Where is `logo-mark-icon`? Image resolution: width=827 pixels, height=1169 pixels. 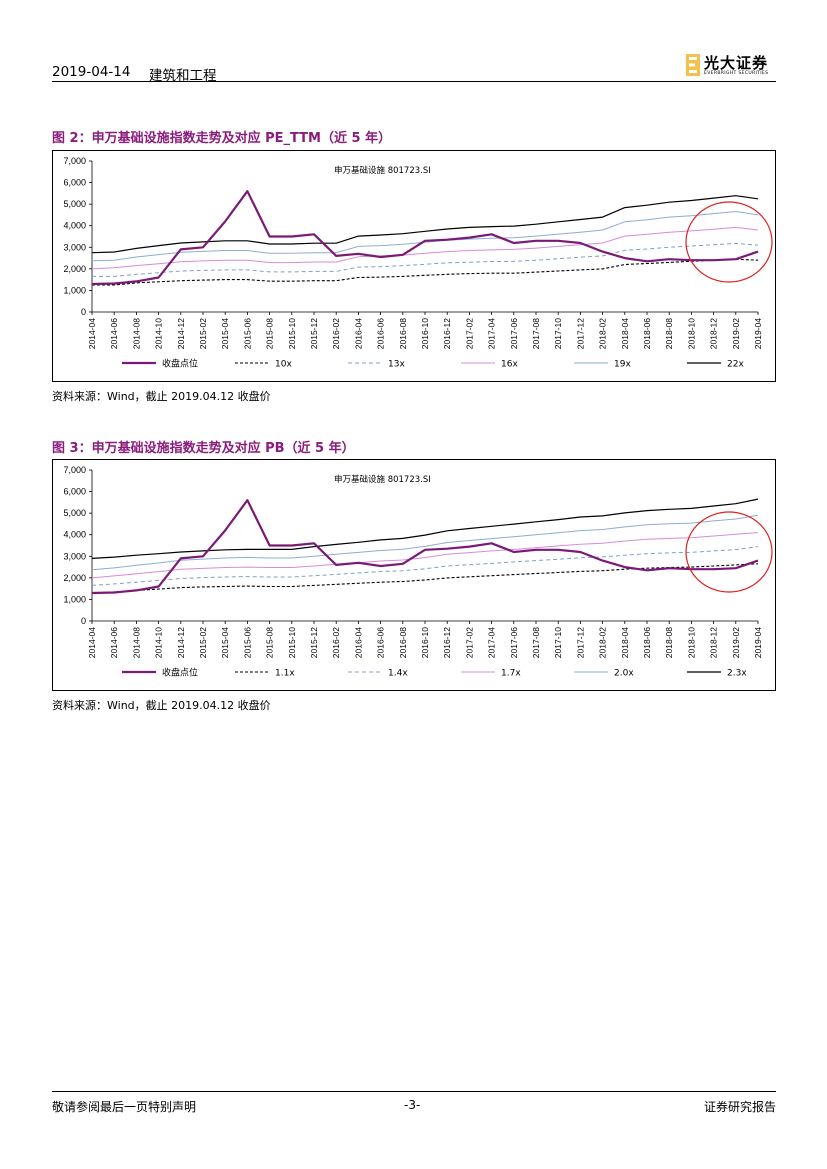
logo-mark-icon is located at coordinates (693, 65).